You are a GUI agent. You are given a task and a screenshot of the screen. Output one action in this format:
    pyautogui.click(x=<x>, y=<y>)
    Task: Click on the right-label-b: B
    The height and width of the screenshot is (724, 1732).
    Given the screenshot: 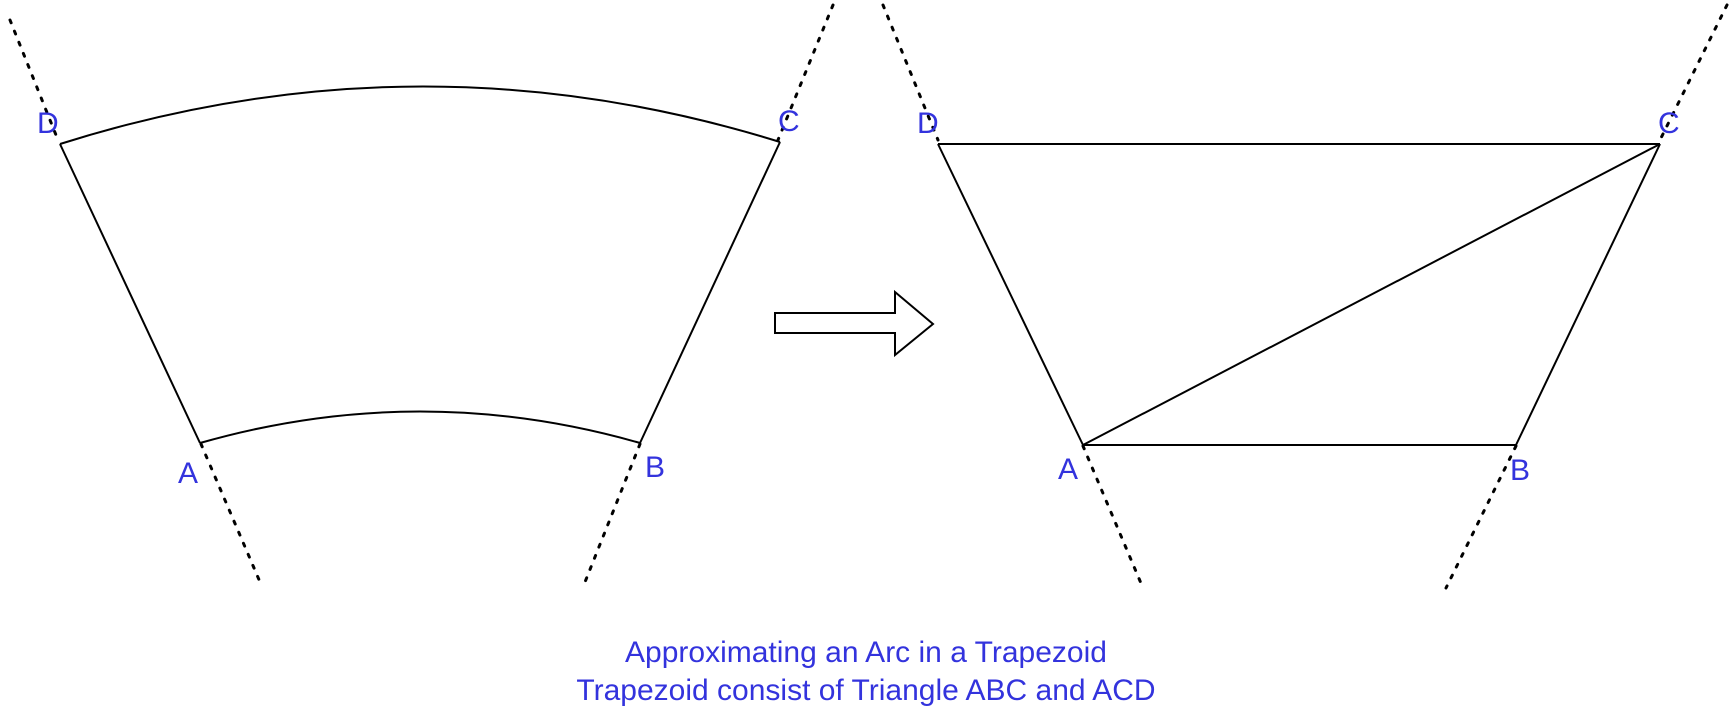 What is the action you would take?
    pyautogui.click(x=1520, y=470)
    